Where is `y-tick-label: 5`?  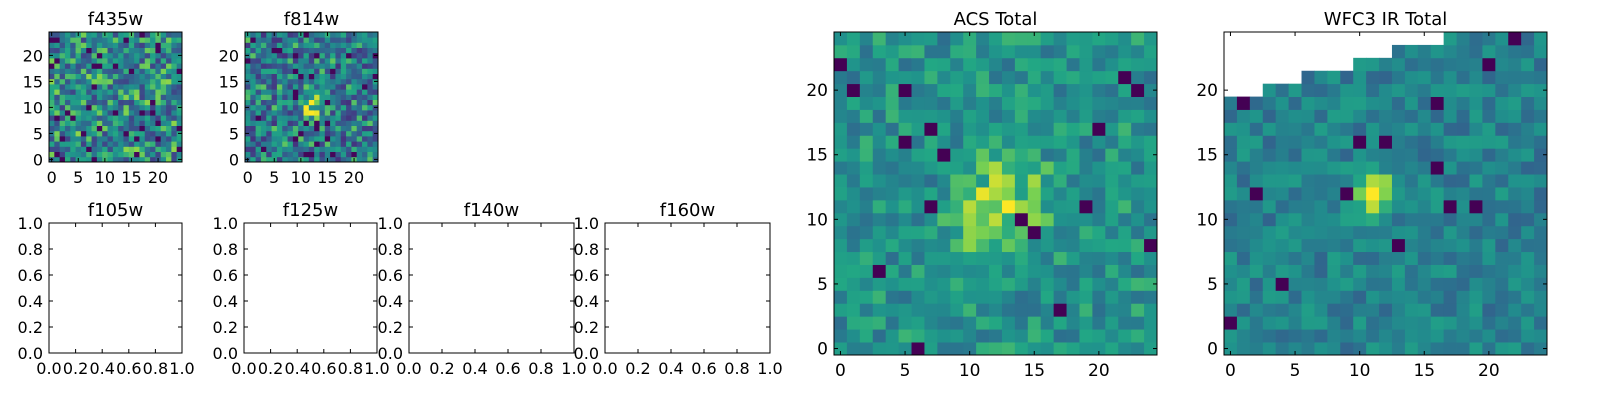
y-tick-label: 5 is located at coordinates (1212, 285).